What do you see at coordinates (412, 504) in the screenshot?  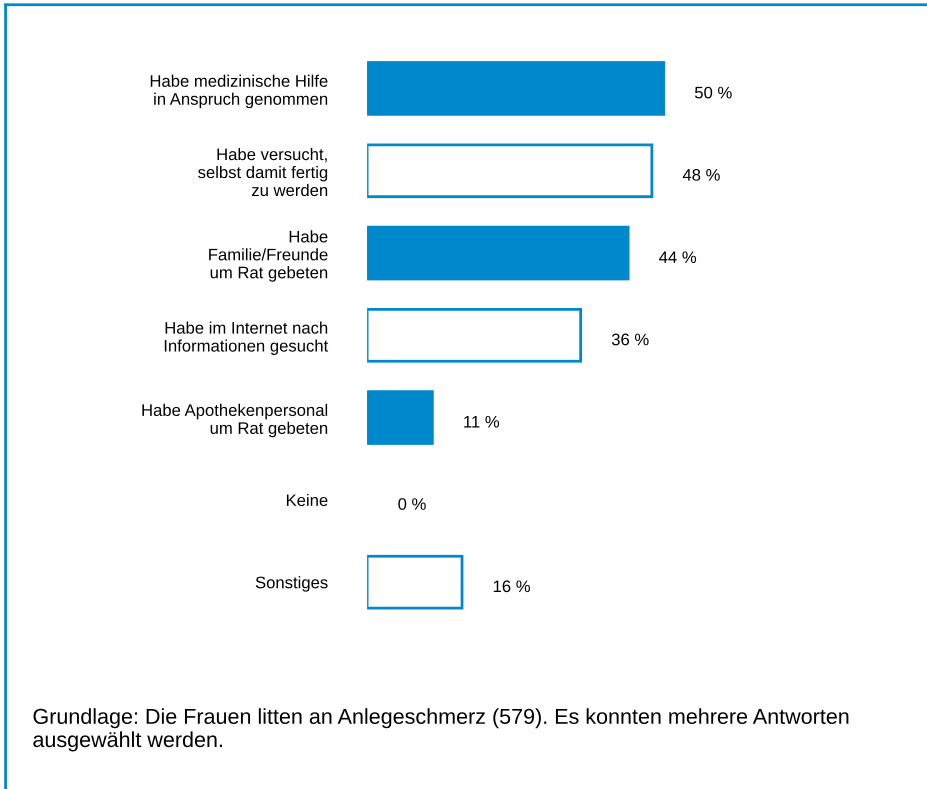 I see `data-label: 0 %` at bounding box center [412, 504].